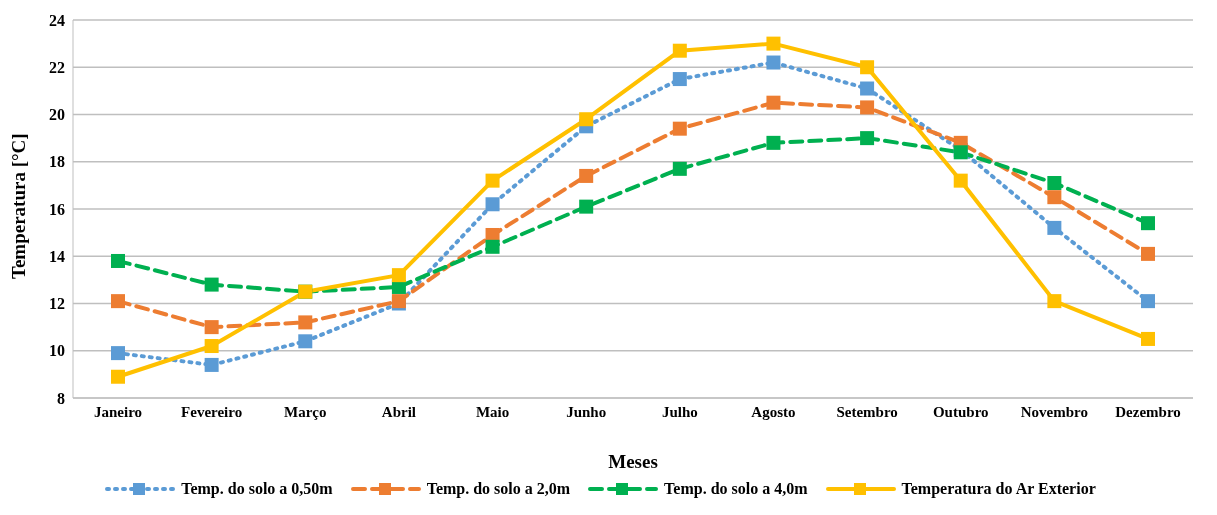 The width and height of the screenshot is (1217, 515). Describe the element at coordinates (118, 411) in the screenshot. I see `x-tick-label: Janeiro` at that location.